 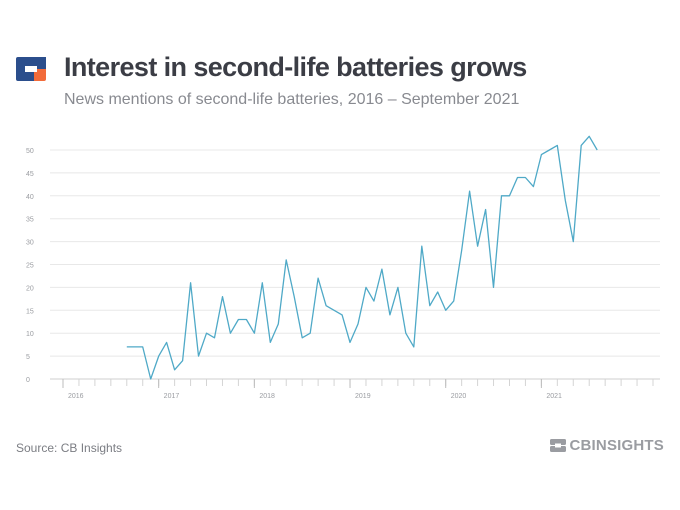 What do you see at coordinates (355, 389) in the screenshot?
I see `x-axis: 2016 2017 2018 2019 2020 2021` at bounding box center [355, 389].